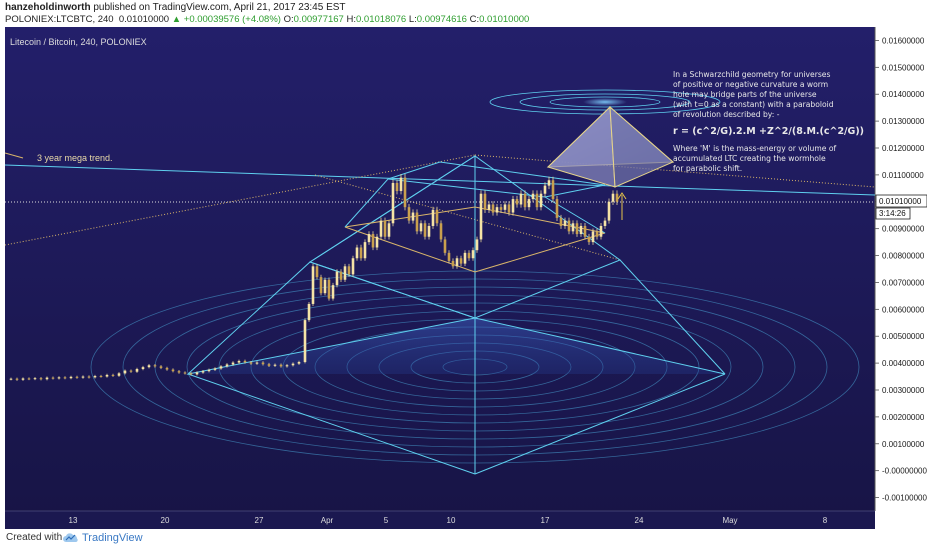 The height and width of the screenshot is (550, 932). Describe the element at coordinates (14, 155) in the screenshot. I see `trend-label-pointer` at that location.